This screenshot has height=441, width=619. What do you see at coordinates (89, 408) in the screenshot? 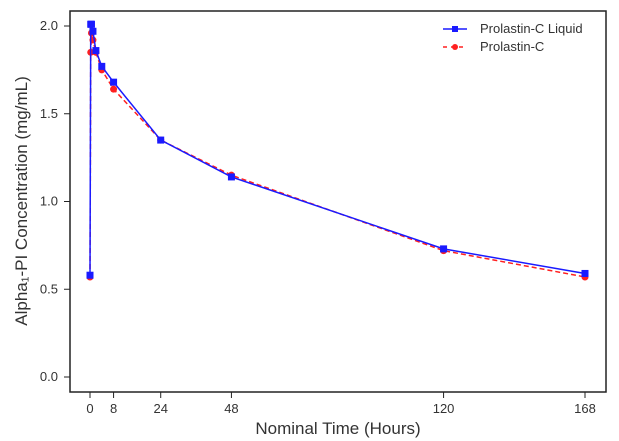
I see `x-tick-label: 0` at bounding box center [89, 408].